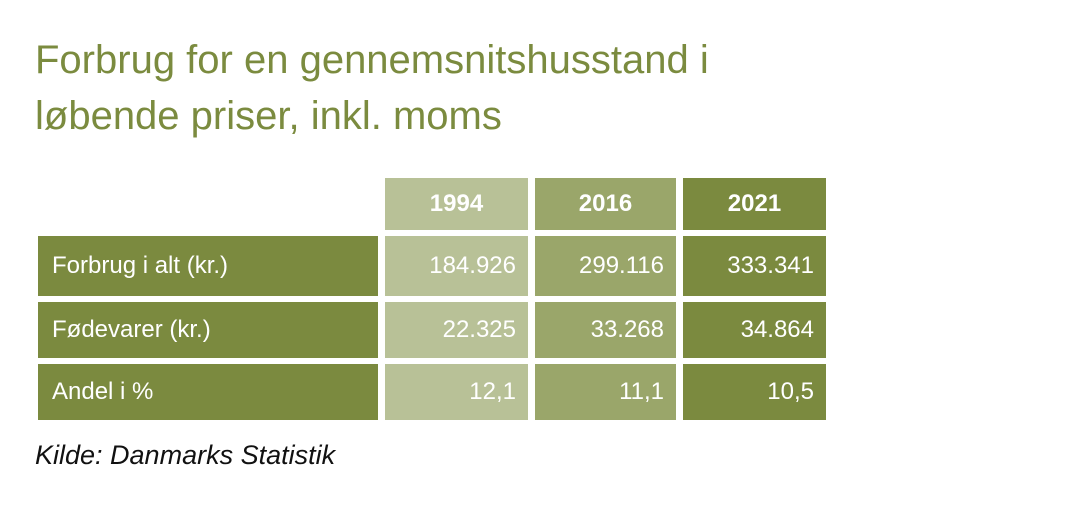 This screenshot has width=1078, height=513. What do you see at coordinates (456, 392) in the screenshot?
I see `table-cell: 12,1` at bounding box center [456, 392].